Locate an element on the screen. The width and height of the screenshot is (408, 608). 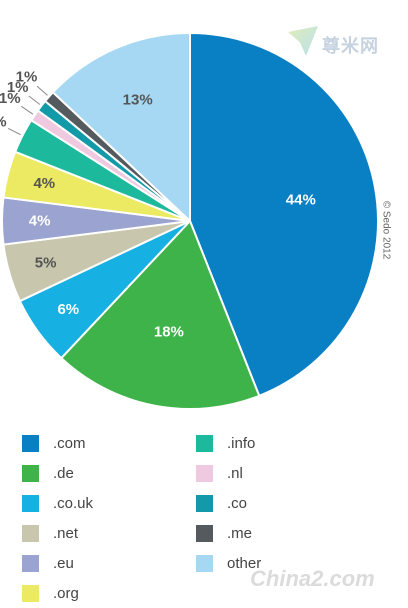
slice-value-label: 44% is located at coordinates (301, 199).